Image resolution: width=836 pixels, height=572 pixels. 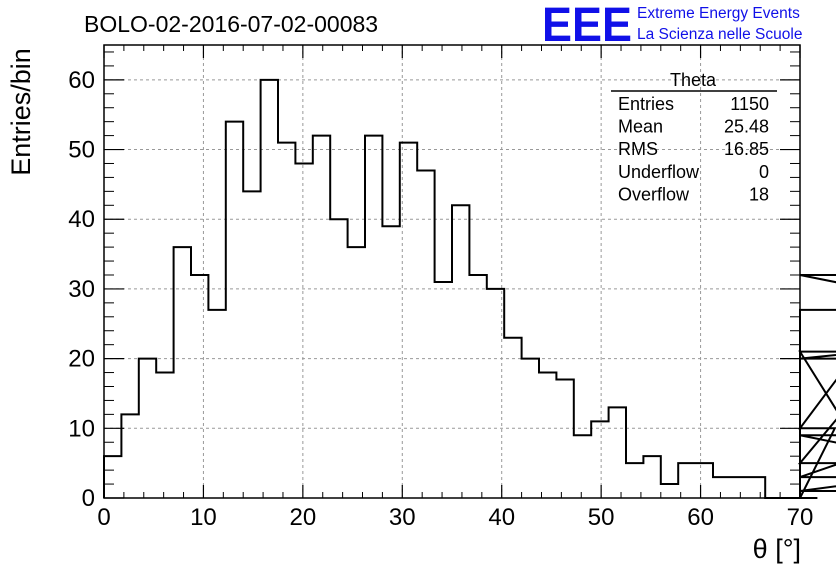 I want to click on x-tick-label: 10, so click(x=203, y=517).